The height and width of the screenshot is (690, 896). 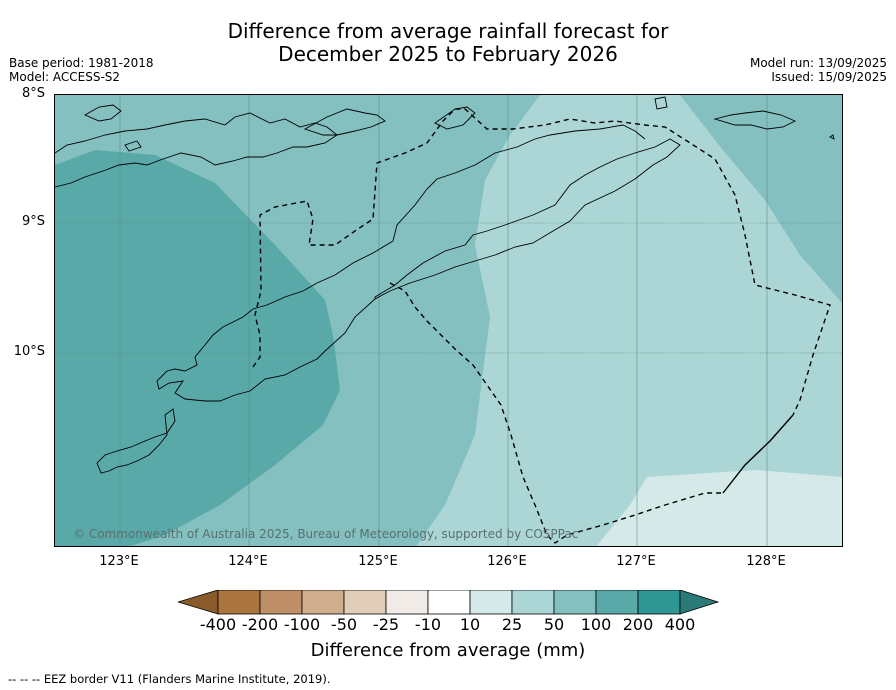 What do you see at coordinates (556, 413) in the screenshot?
I see `eez-south` at bounding box center [556, 413].